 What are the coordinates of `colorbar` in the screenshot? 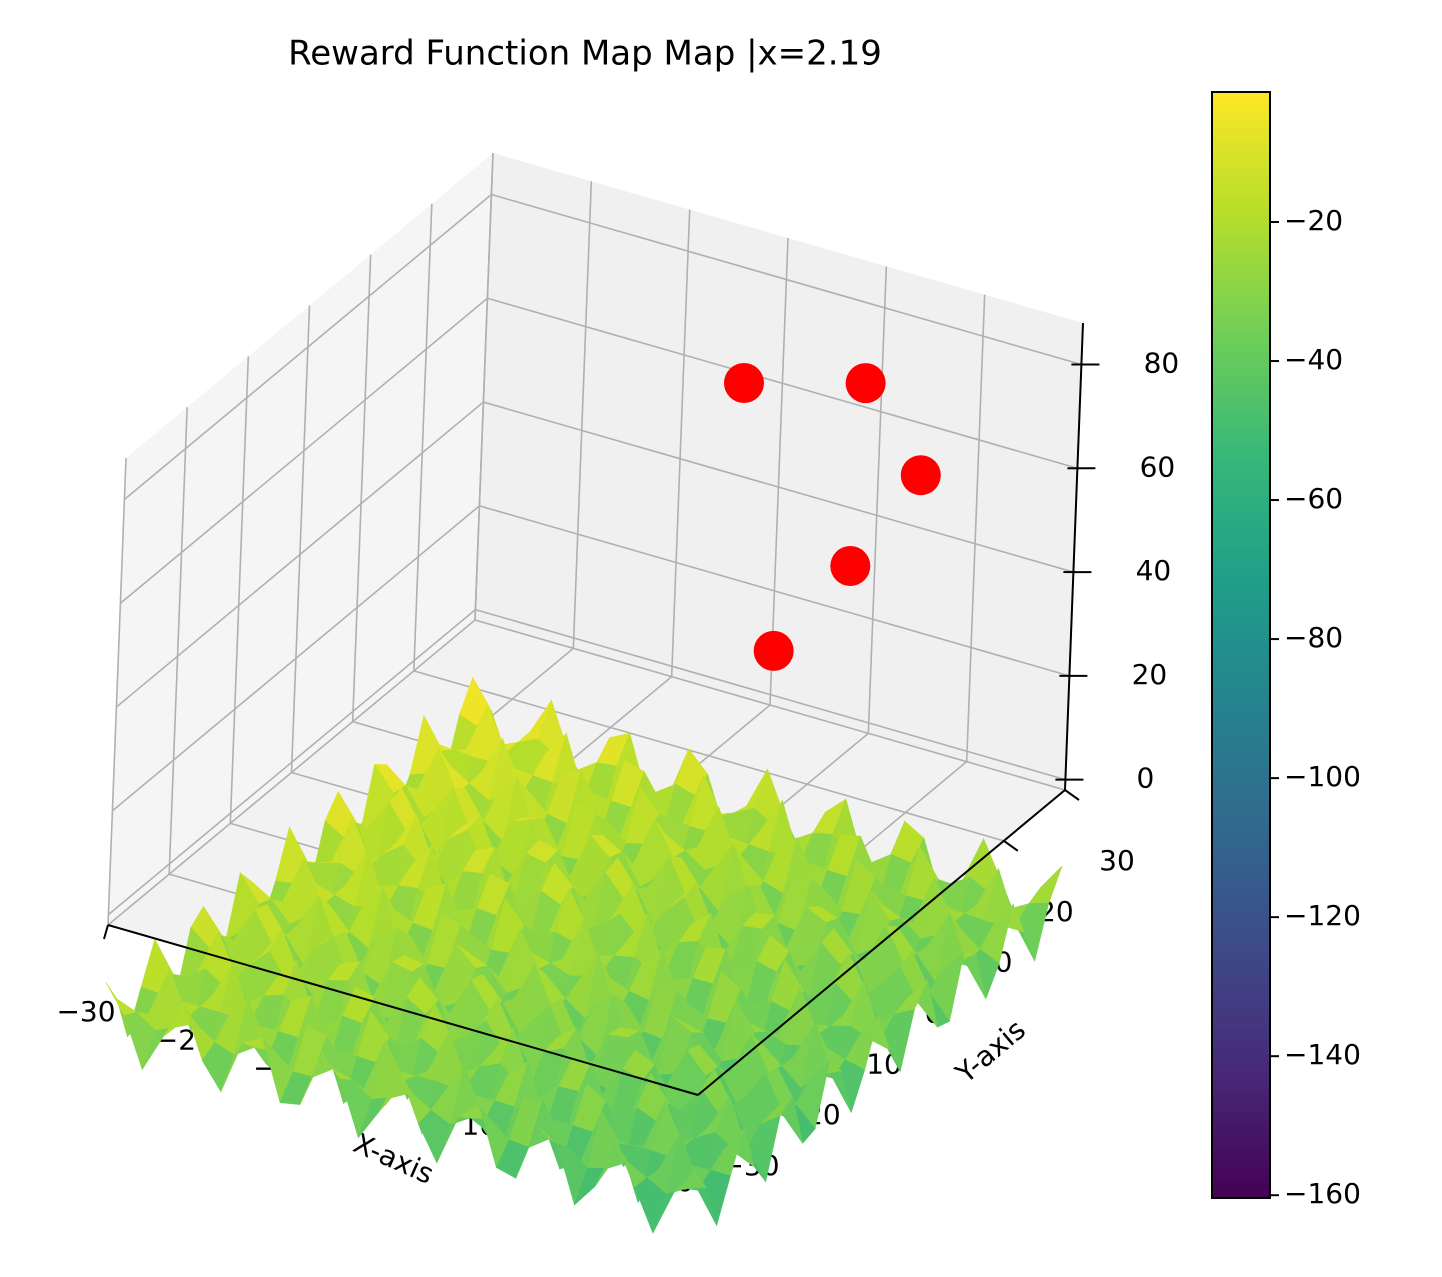 It's located at (1241, 645).